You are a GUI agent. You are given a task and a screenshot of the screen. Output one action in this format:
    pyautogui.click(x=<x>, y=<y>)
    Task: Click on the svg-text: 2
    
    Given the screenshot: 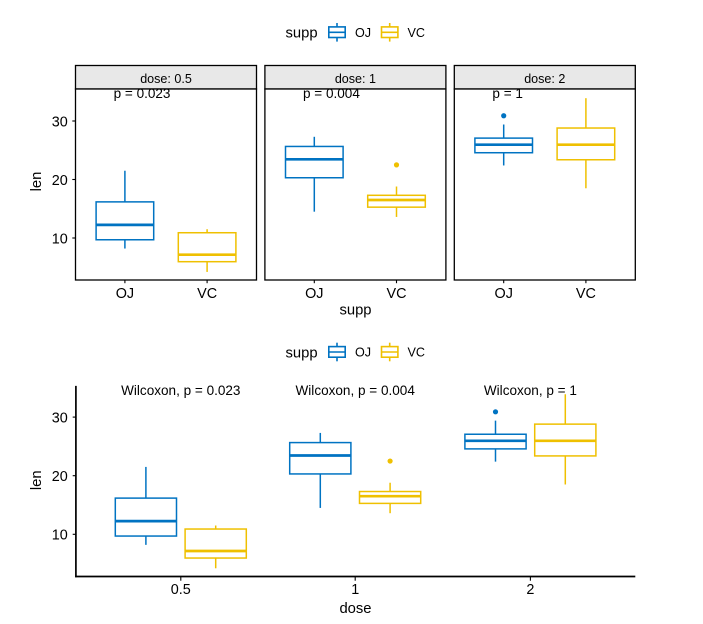 What is the action you would take?
    pyautogui.click(x=530, y=590)
    